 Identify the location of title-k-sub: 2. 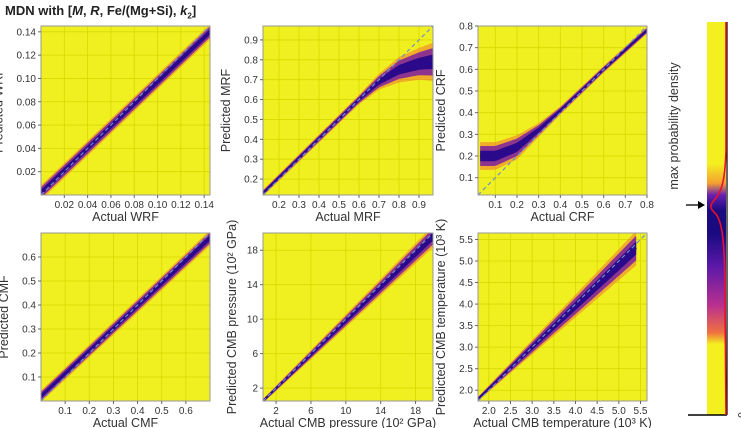
(189, 16).